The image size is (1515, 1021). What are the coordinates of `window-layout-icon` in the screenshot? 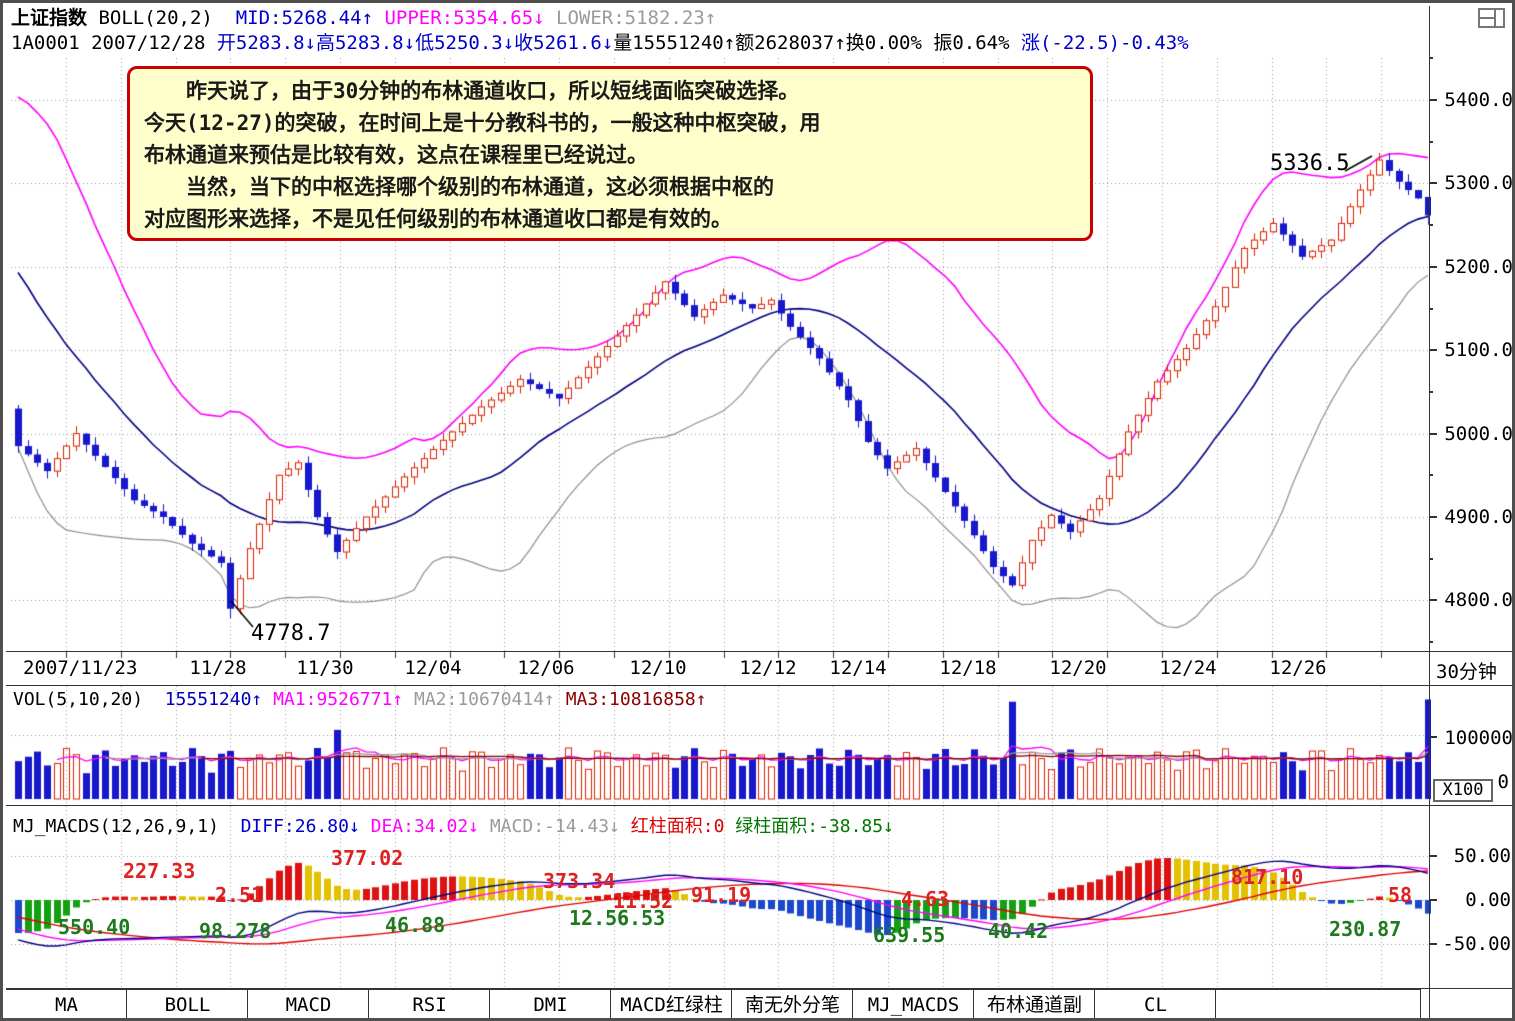 It's located at (1491, 18).